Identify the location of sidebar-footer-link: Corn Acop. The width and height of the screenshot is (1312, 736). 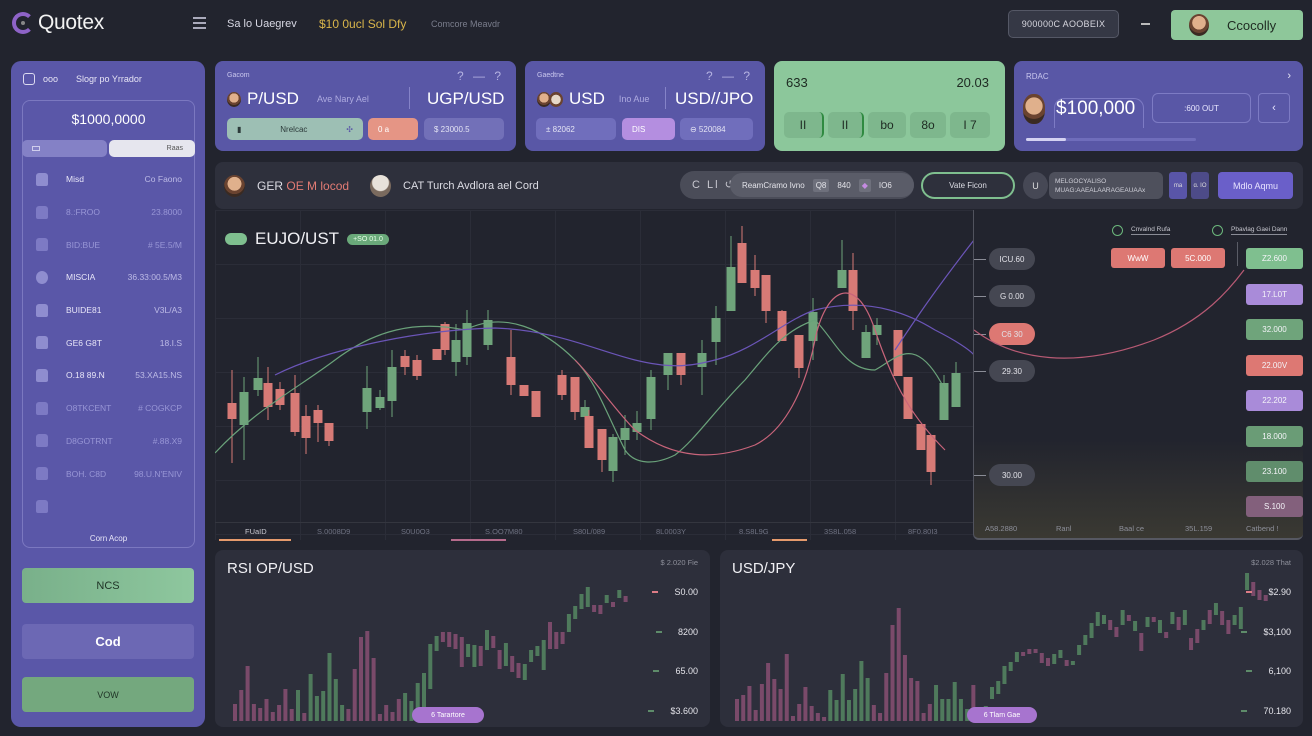
(108, 538).